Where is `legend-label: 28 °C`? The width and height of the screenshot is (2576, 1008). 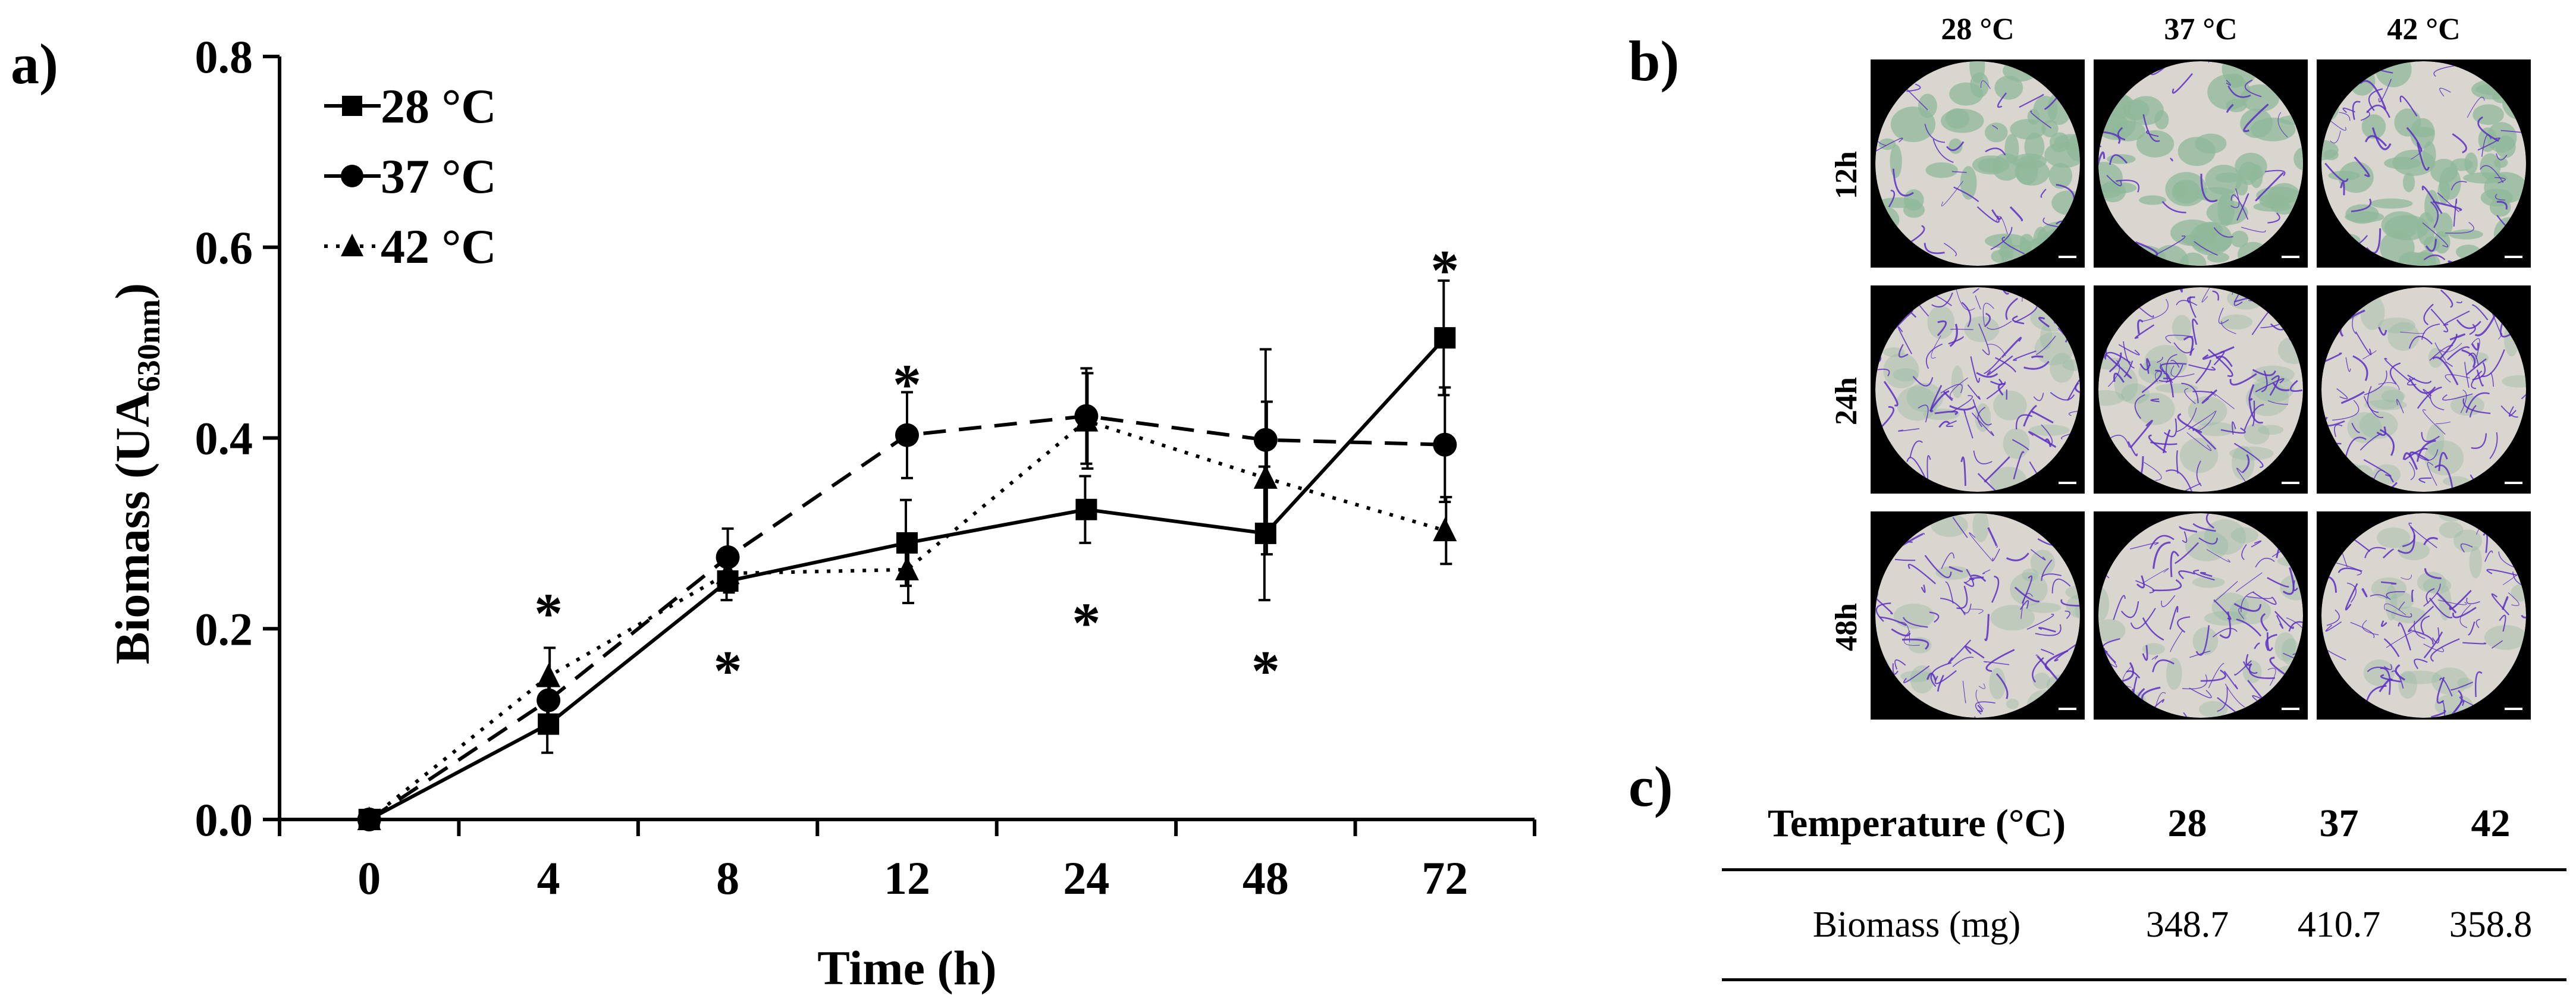
legend-label: 28 °C is located at coordinates (439, 106).